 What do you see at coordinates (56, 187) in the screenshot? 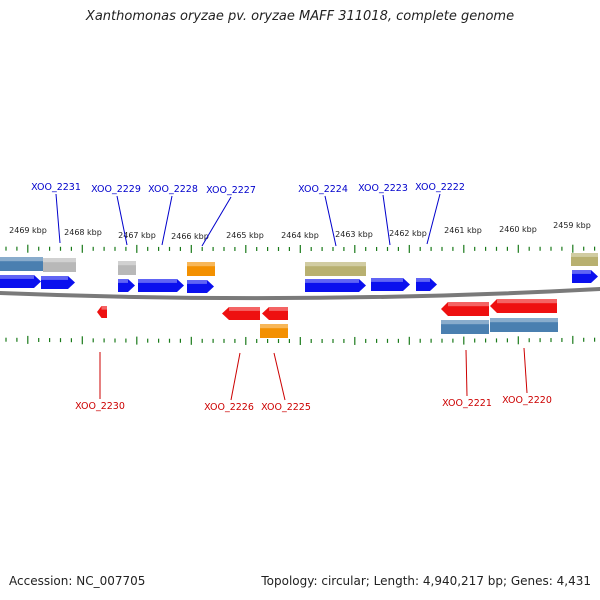
I see `gene-label-forward: XOO_2231` at bounding box center [56, 187].